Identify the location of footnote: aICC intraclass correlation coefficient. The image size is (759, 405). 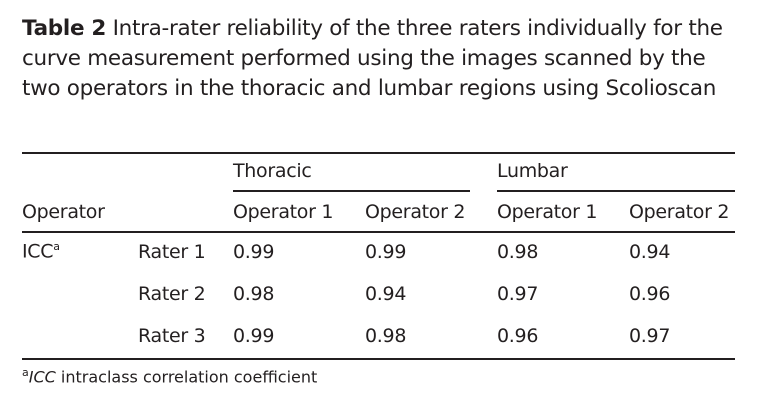
(169, 376).